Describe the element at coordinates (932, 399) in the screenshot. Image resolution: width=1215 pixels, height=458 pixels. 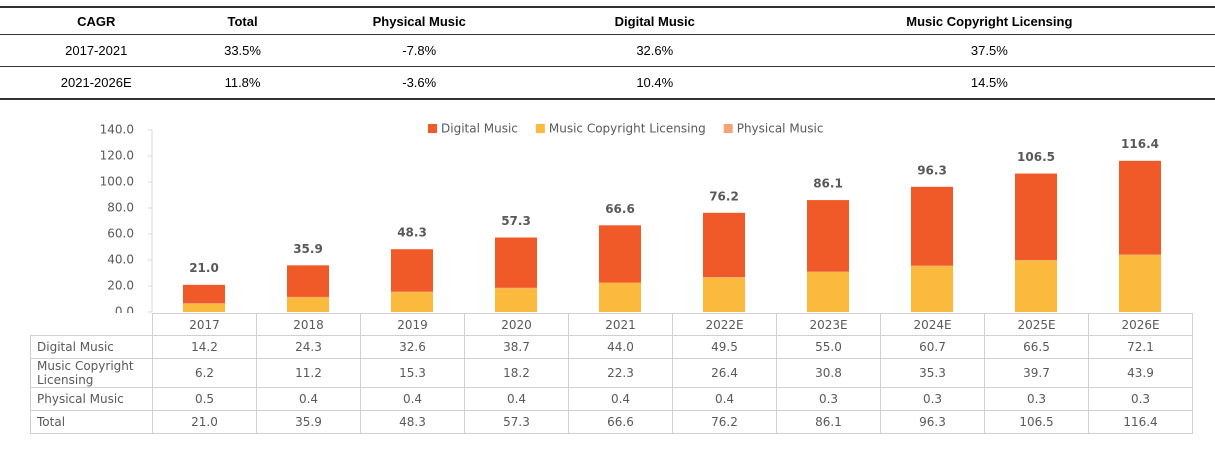
I see `table-cell: 0.3` at that location.